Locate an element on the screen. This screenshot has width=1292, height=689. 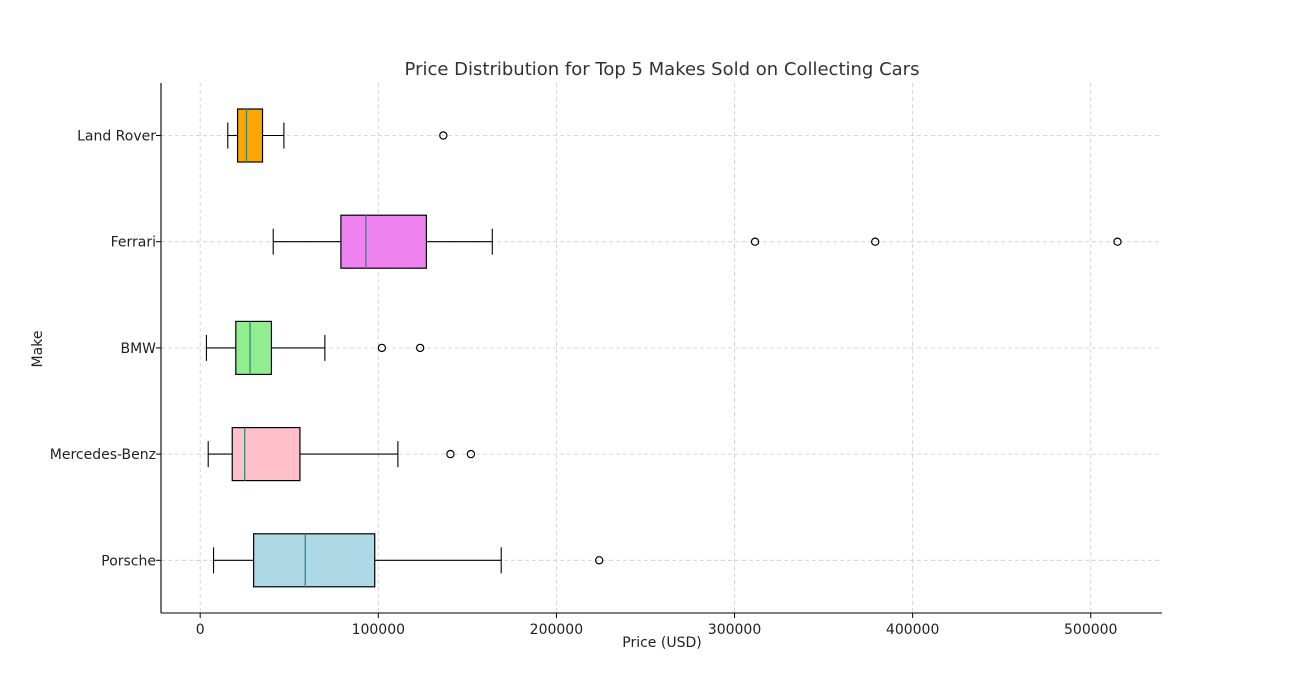
x-tick-label: 200000 is located at coordinates (556, 630).